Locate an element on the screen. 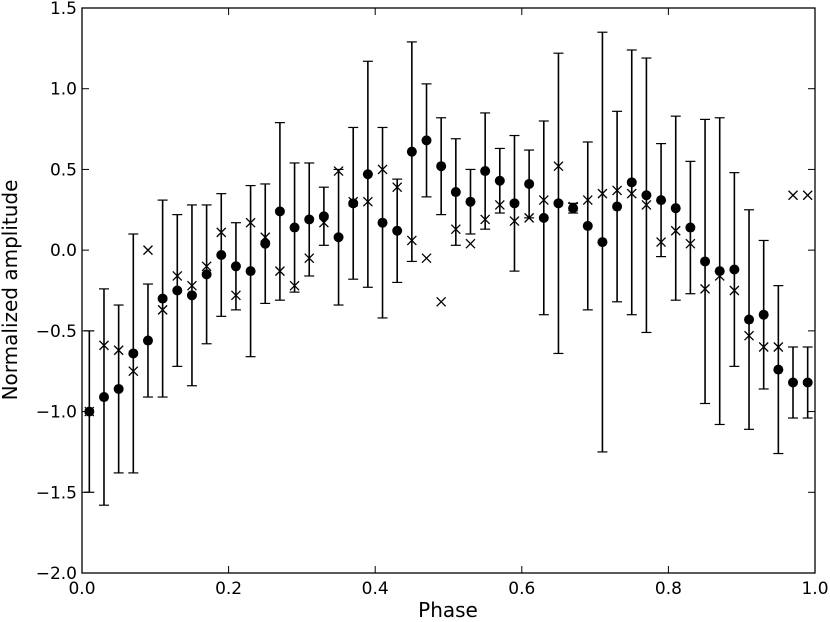  x-axis-label: Phase is located at coordinates (448, 610).